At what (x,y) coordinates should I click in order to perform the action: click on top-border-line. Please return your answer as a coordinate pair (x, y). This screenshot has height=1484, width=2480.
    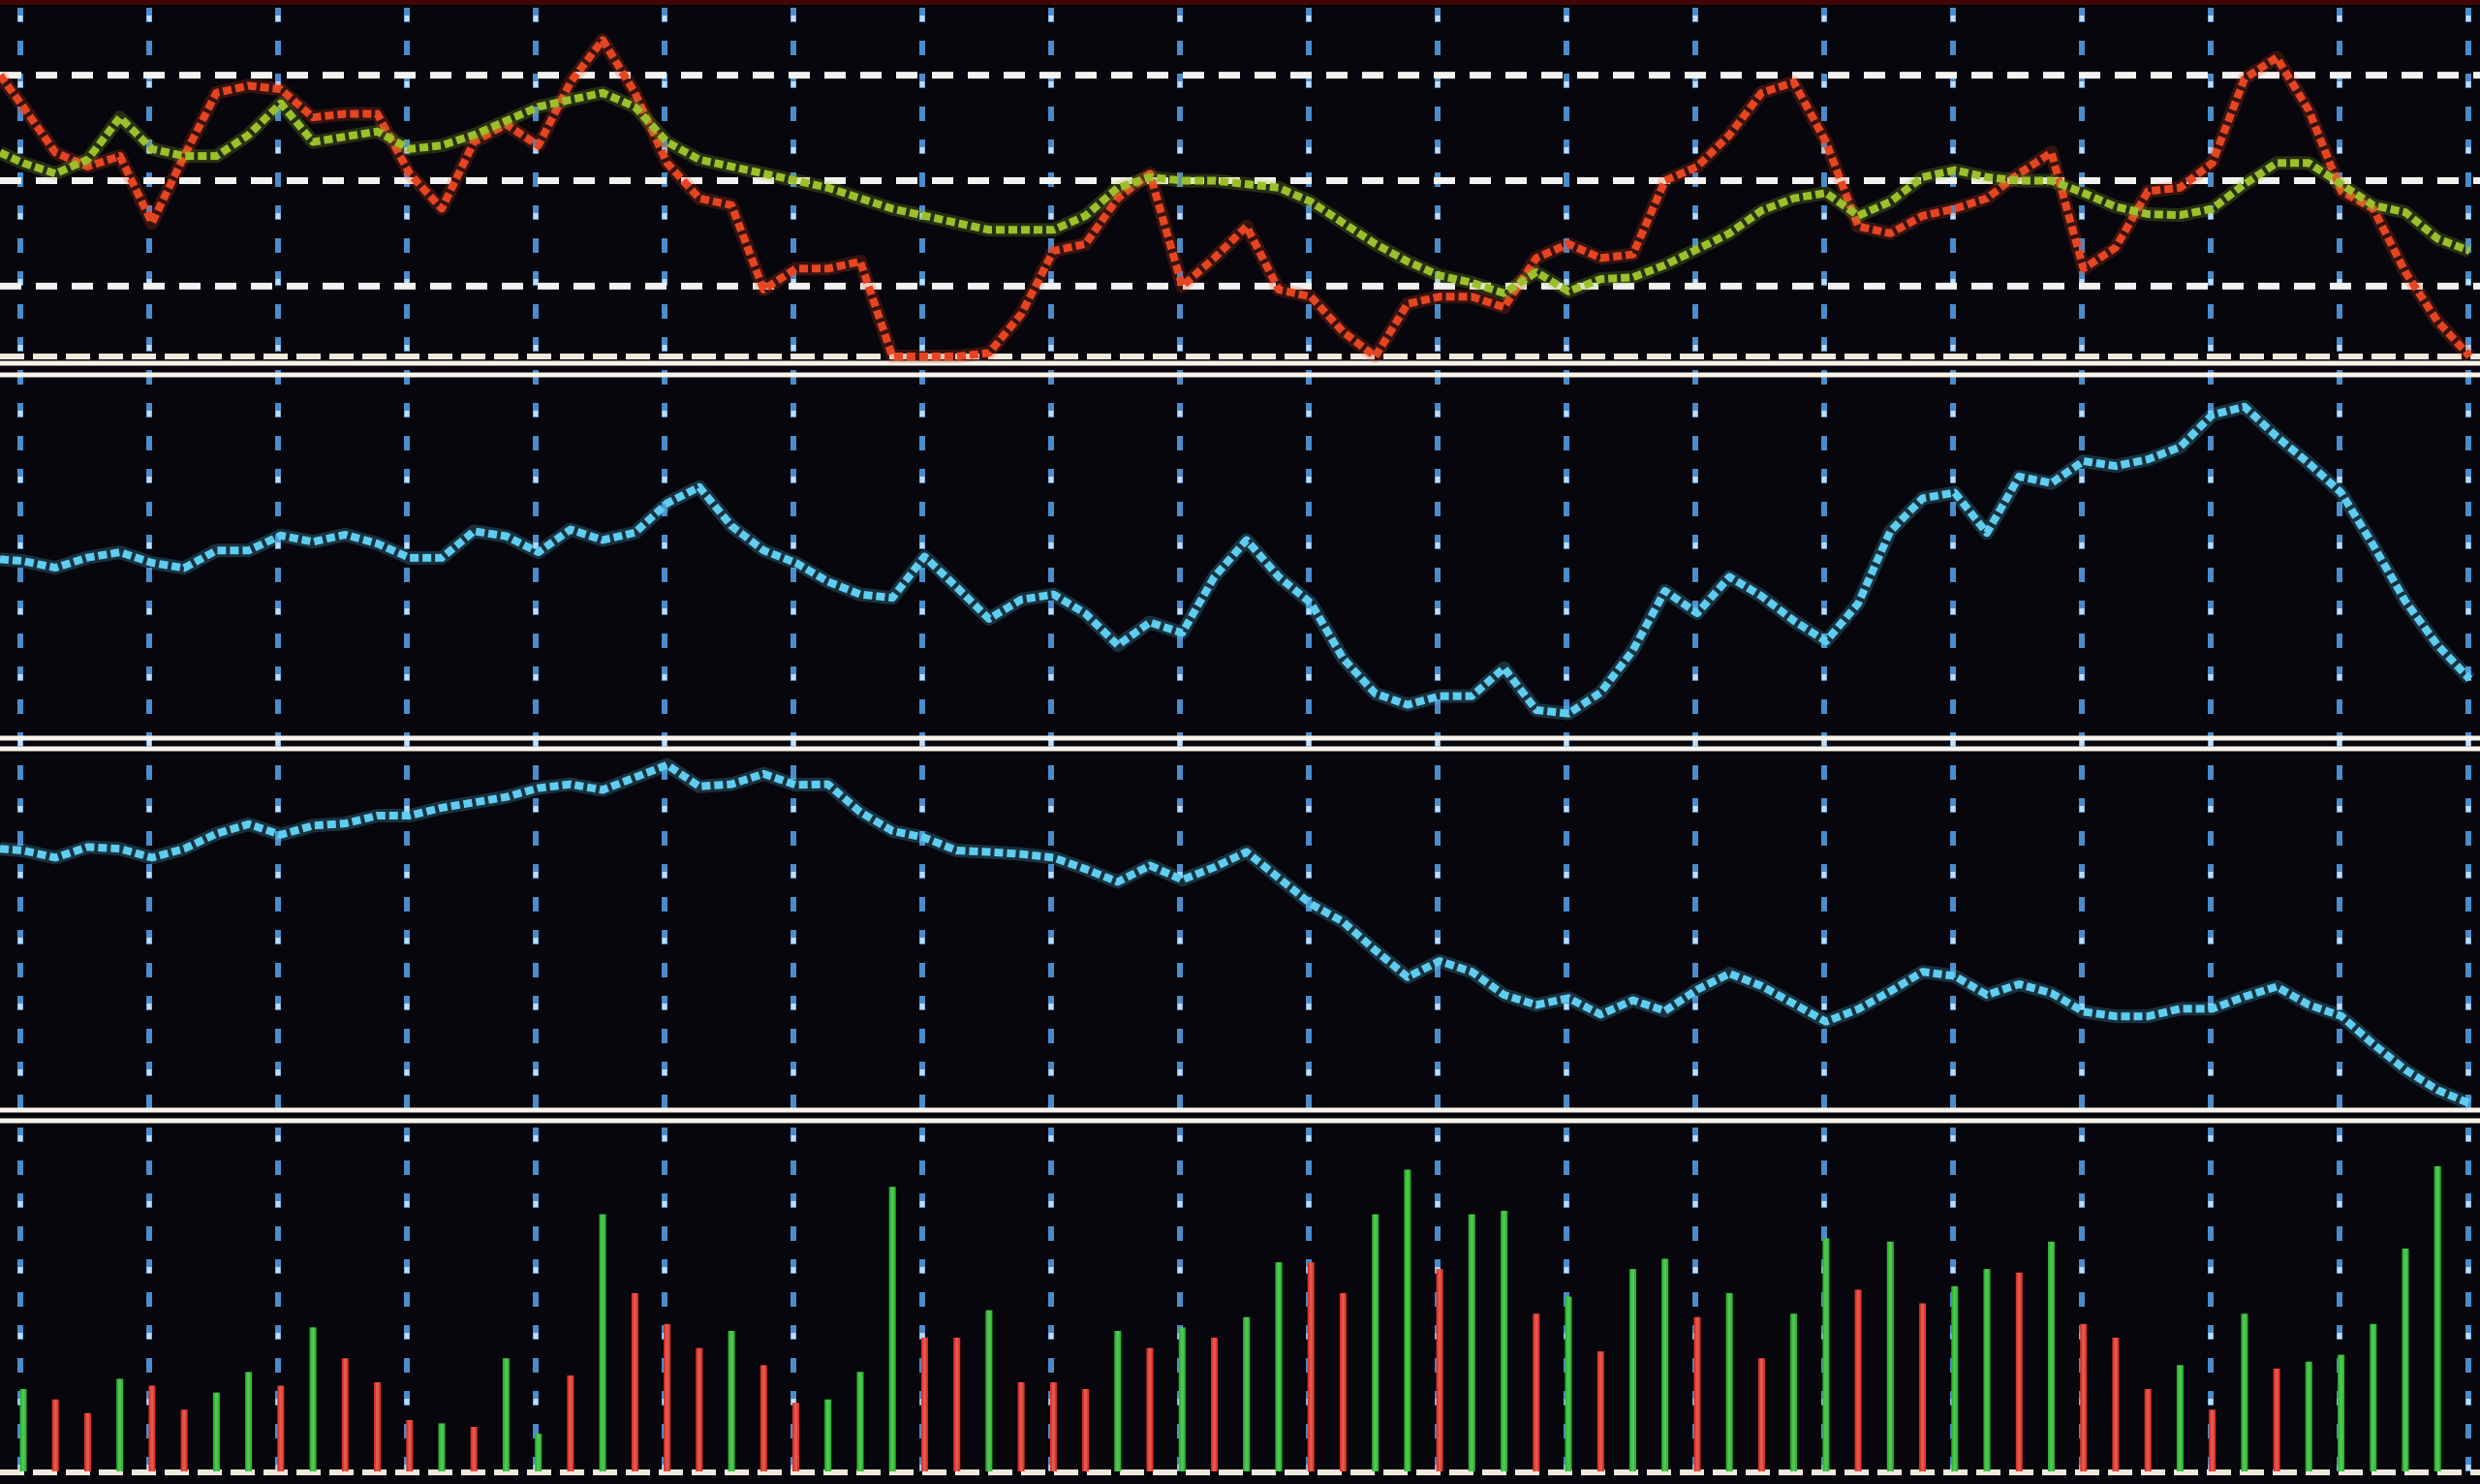
    Looking at the image, I should click on (1240, 2).